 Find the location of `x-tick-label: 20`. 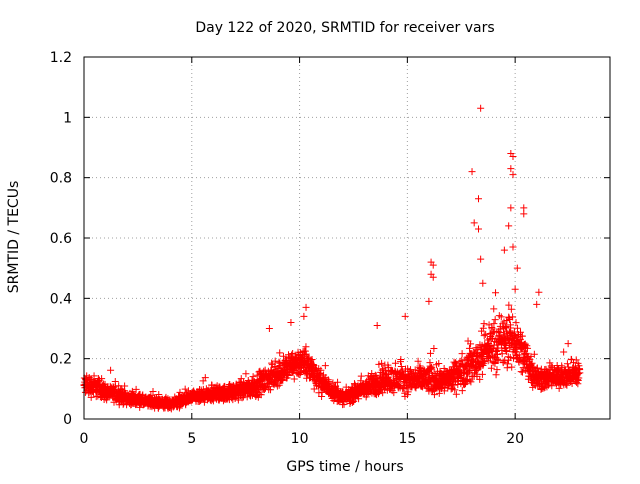

x-tick-label: 20 is located at coordinates (515, 439).